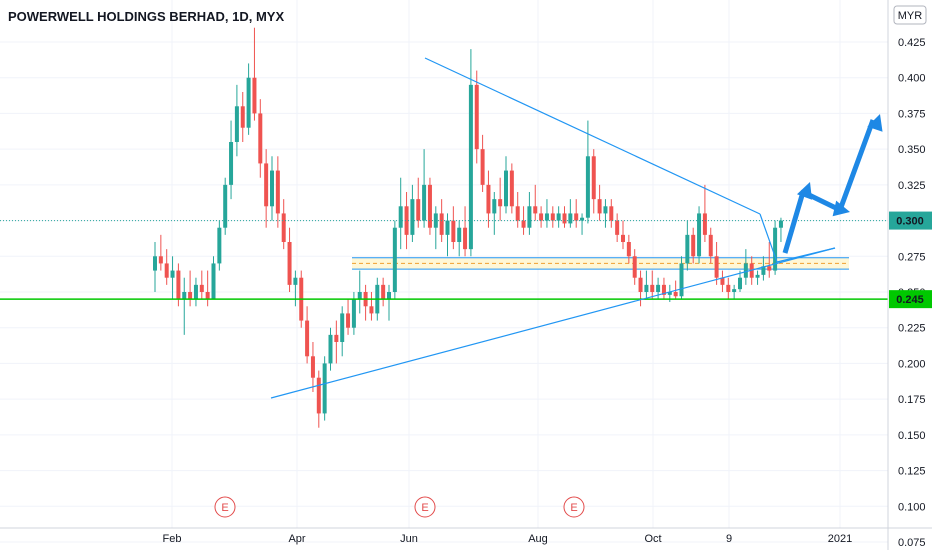  I want to click on y-tick-label: 0.225, so click(912, 329).